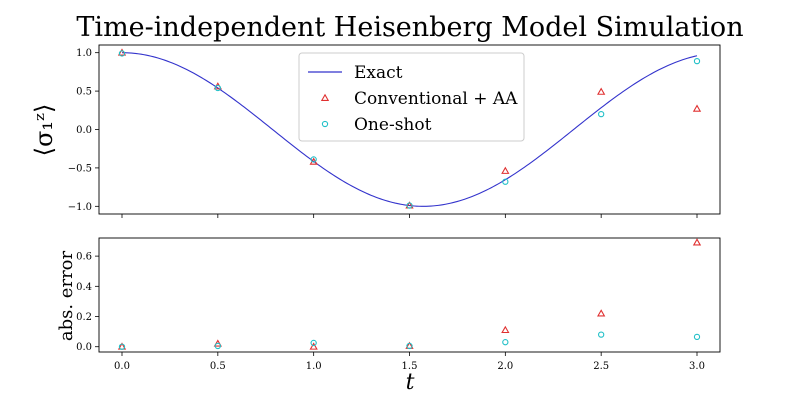  What do you see at coordinates (80, 207) in the screenshot?
I see `top-y-tick-label: −1.0` at bounding box center [80, 207].